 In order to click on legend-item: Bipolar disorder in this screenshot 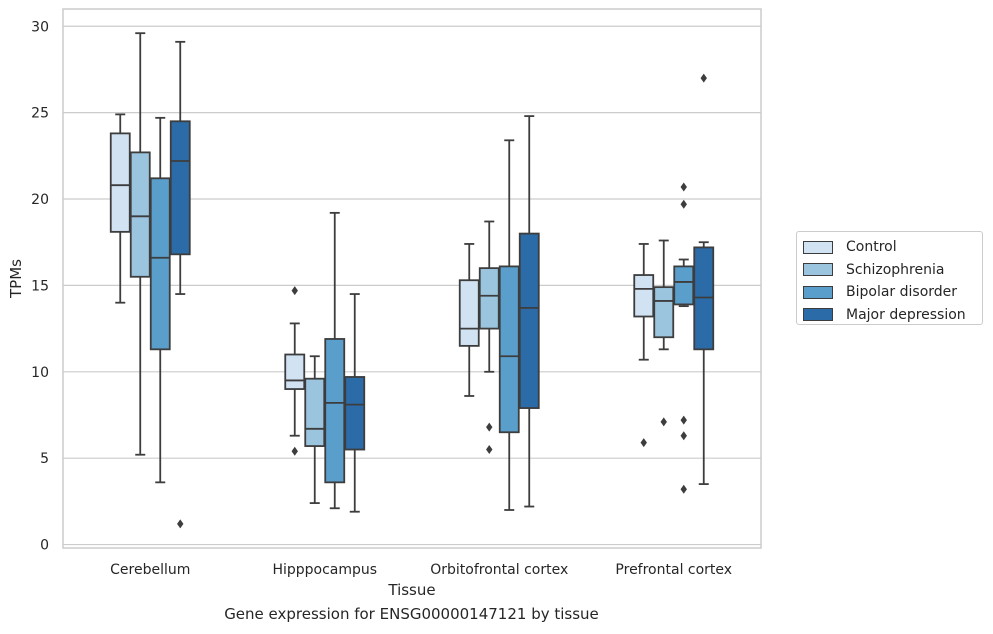, I will do `click(892, 292)`.